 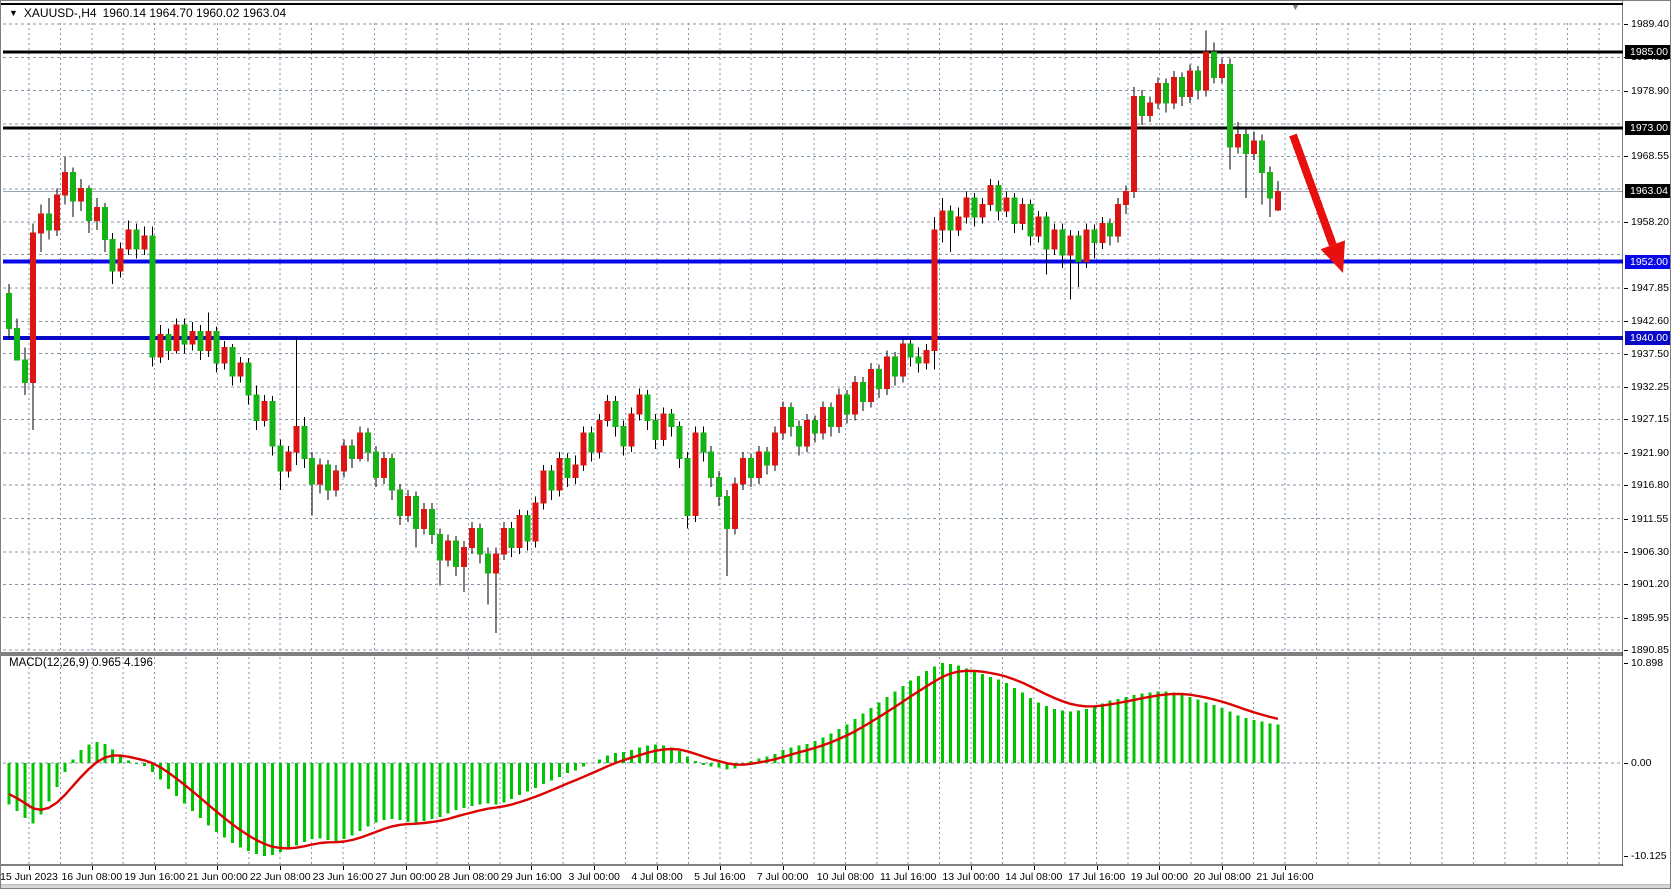 I want to click on macd-axis-label: -10.125, so click(x=1649, y=856).